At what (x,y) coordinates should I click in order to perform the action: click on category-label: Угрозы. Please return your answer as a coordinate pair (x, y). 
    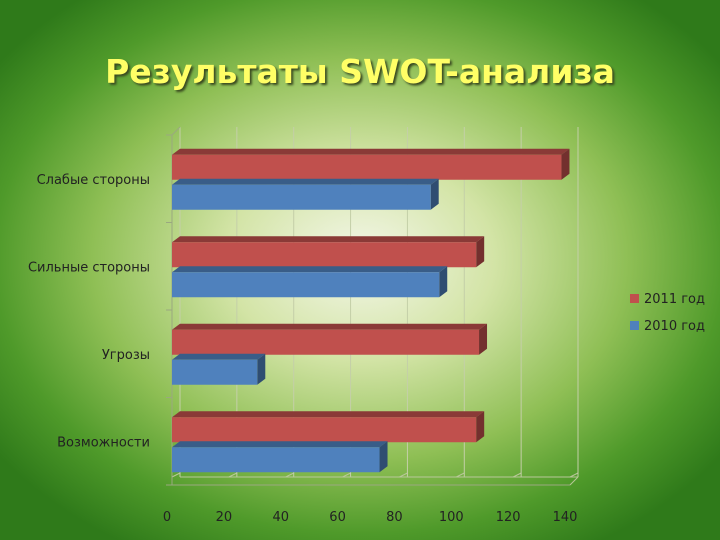
    Looking at the image, I should click on (126, 355).